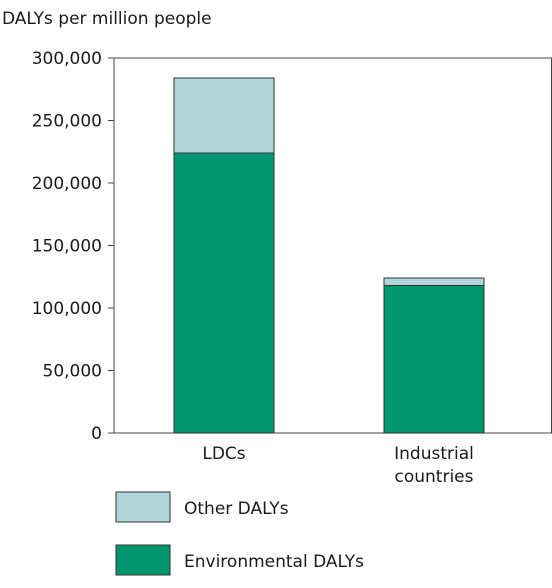  I want to click on category-labels: LDCs Industrial countries, so click(338, 465).